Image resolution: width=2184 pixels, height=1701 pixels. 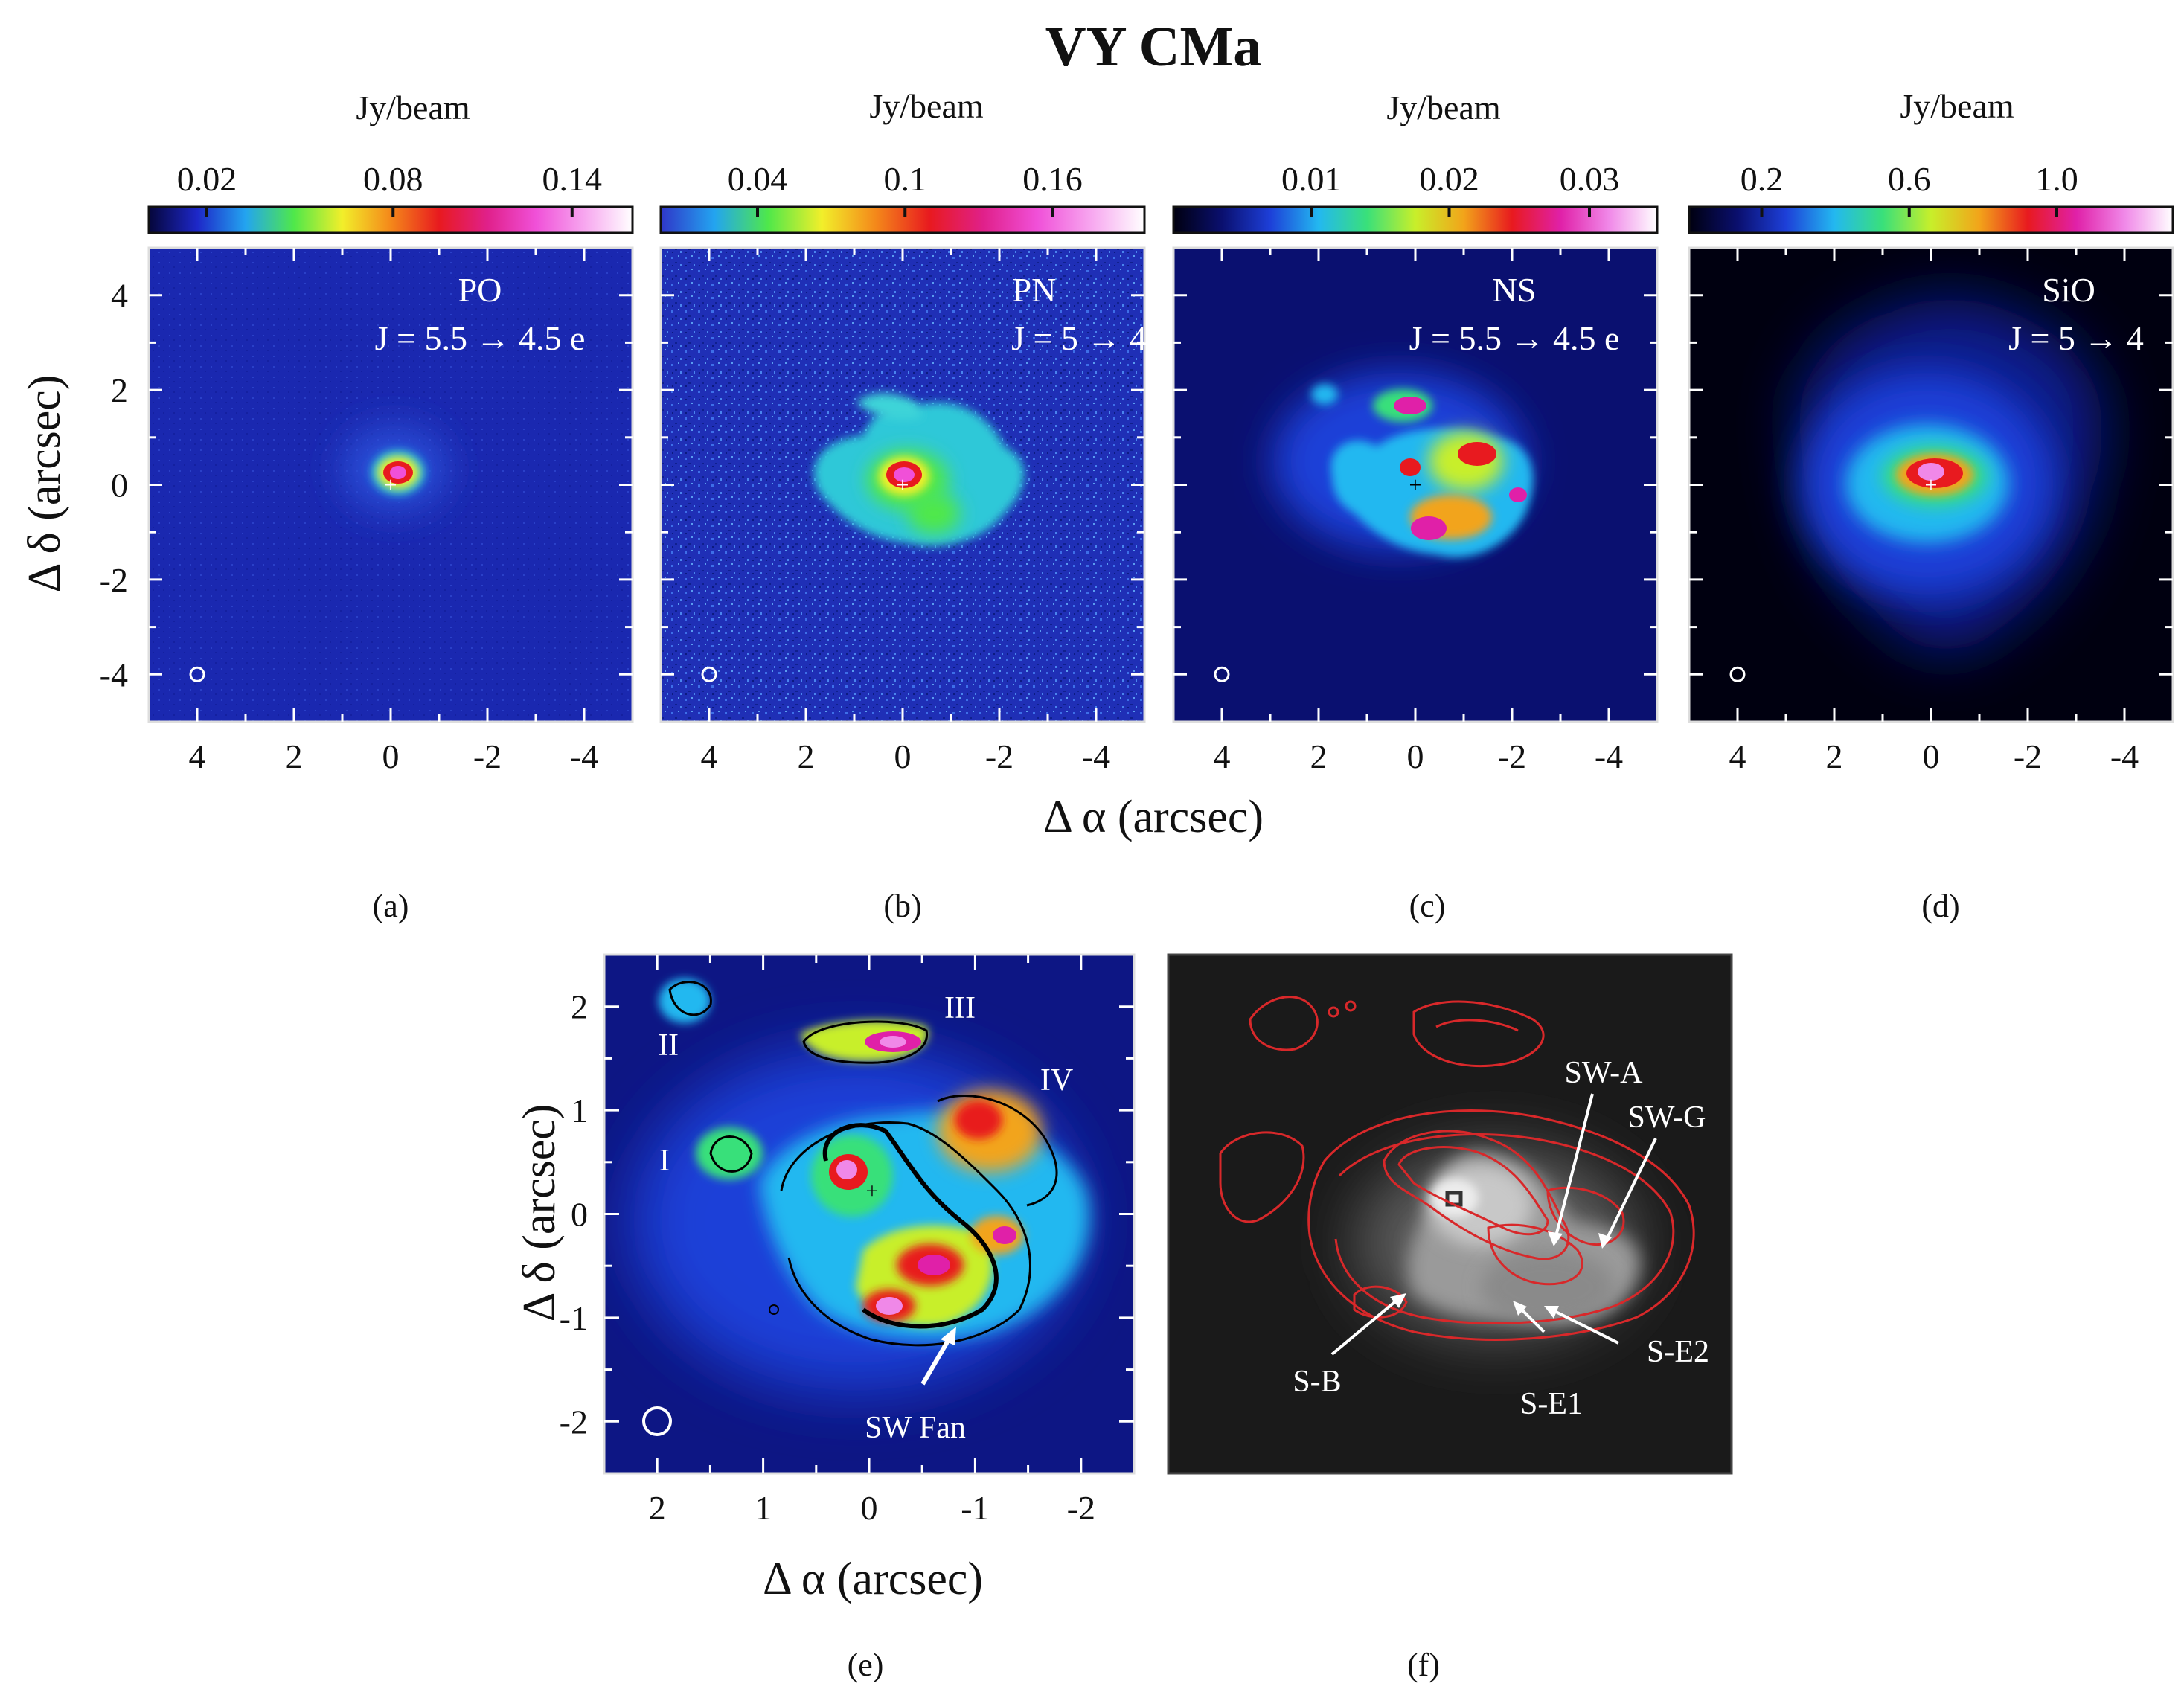 What do you see at coordinates (1940, 906) in the screenshot?
I see `caption-d: (d)` at bounding box center [1940, 906].